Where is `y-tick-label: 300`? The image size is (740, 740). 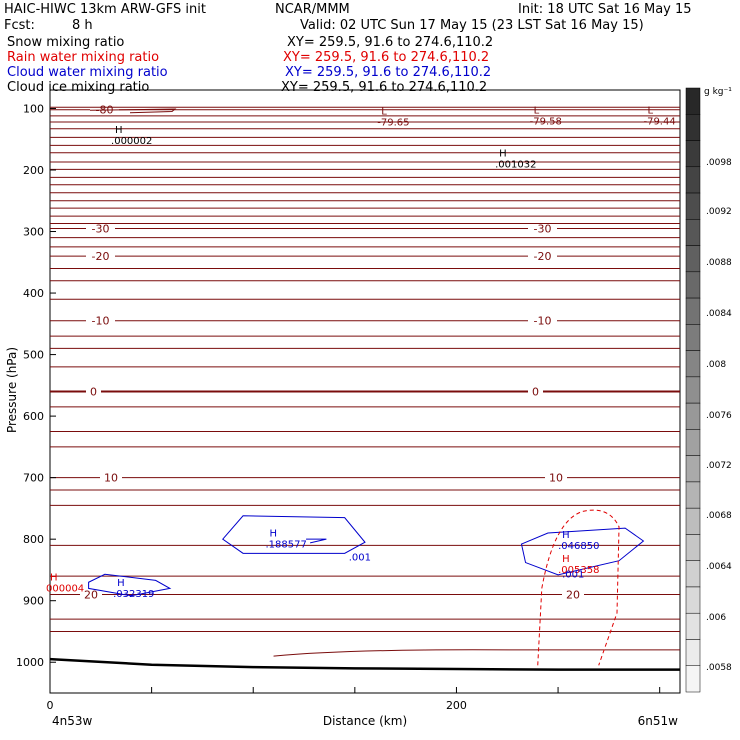 y-tick-label: 300 is located at coordinates (33, 232).